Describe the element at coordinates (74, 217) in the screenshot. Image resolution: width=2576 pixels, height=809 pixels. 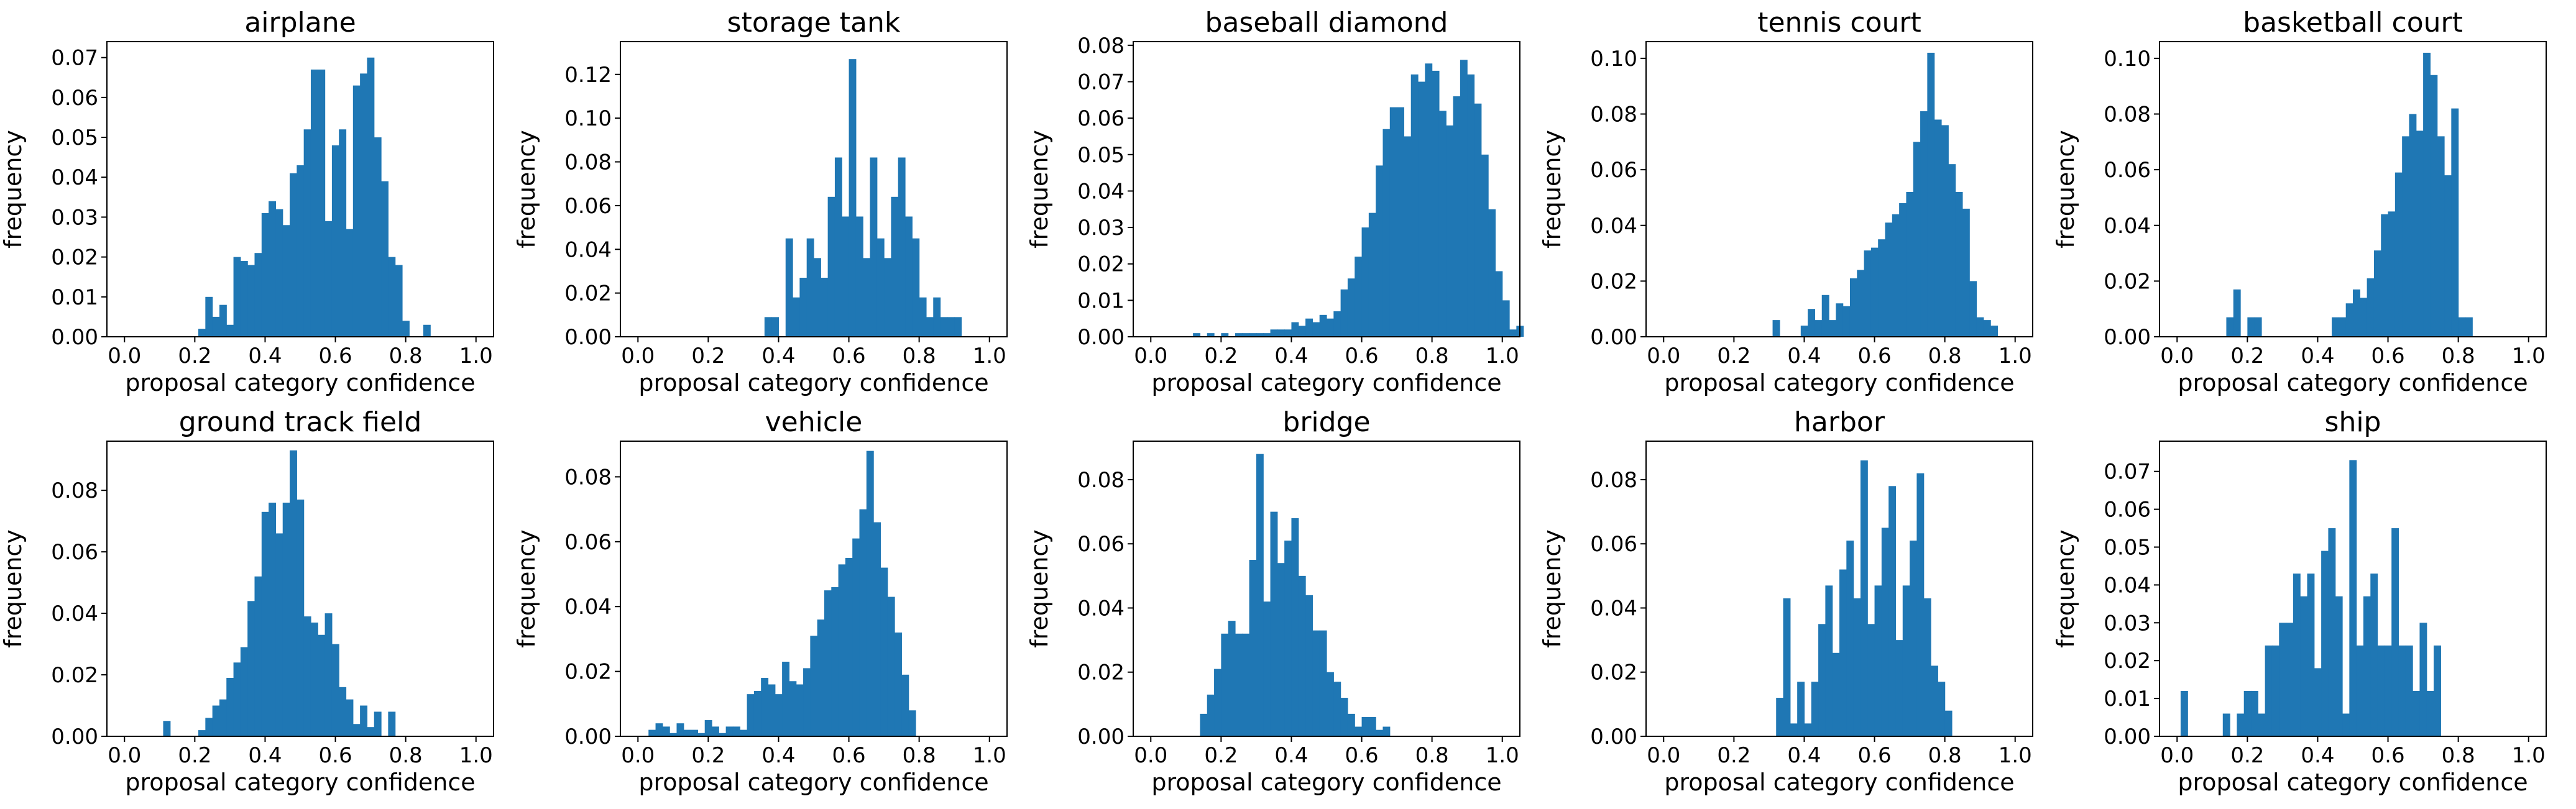
I see `y-tick-label: 0.03` at that location.